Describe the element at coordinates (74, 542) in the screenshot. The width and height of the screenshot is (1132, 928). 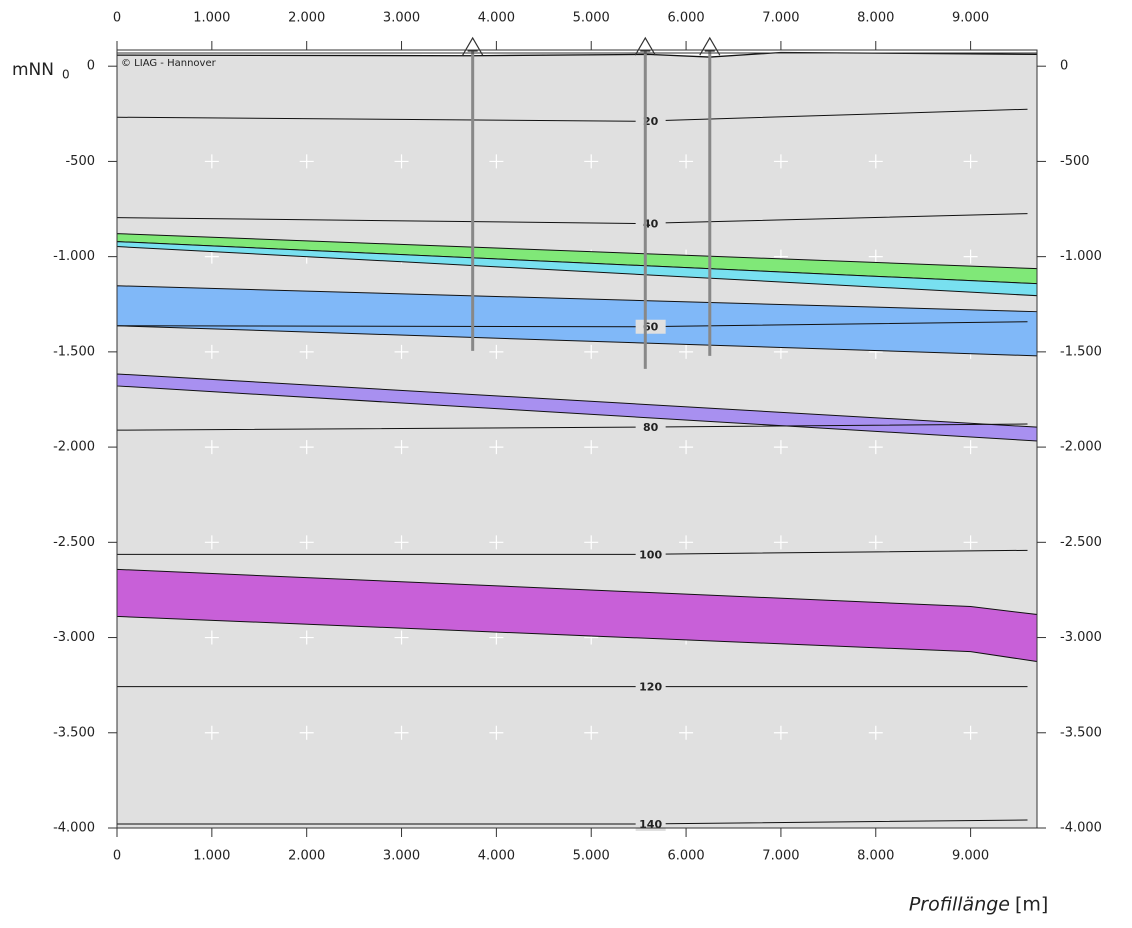
I see `y-tick-label: -2.500` at that location.